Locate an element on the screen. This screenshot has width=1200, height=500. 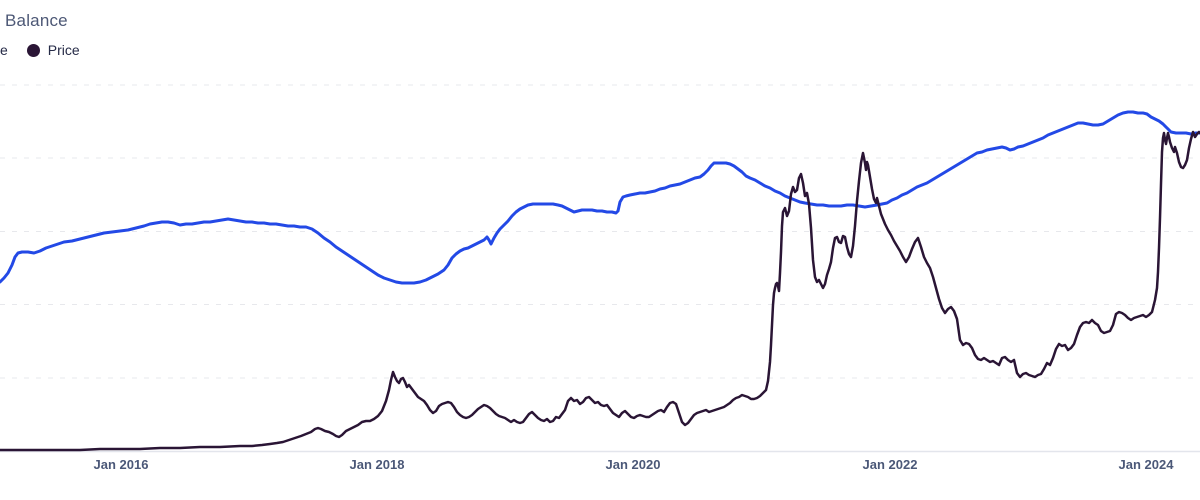
chart-legend: e Price is located at coordinates (40, 50).